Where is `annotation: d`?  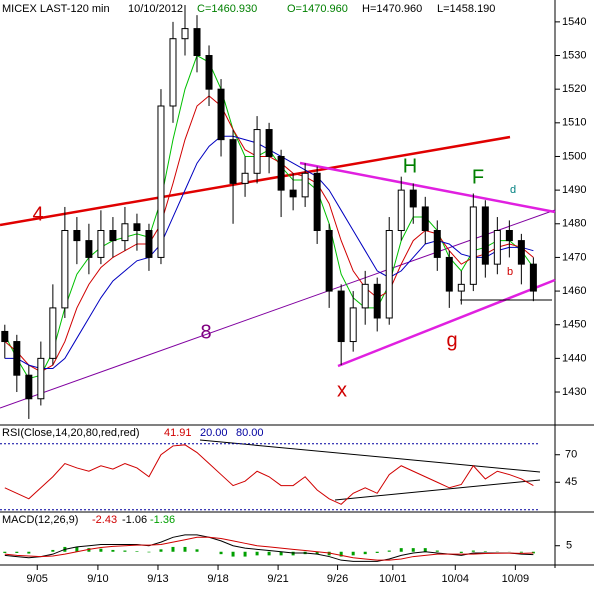 annotation: d is located at coordinates (513, 190).